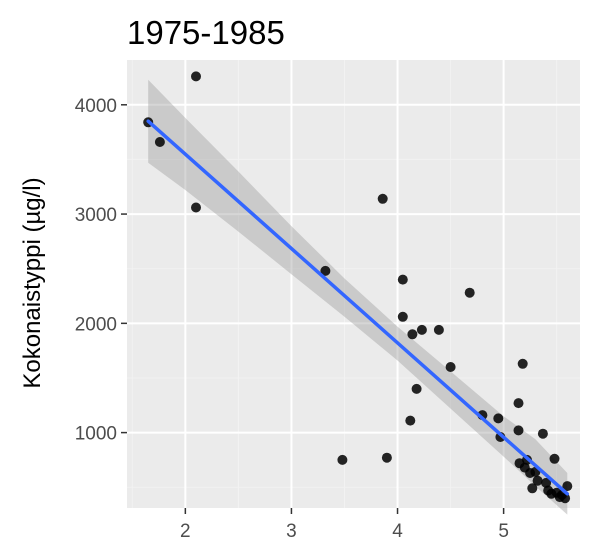  I want to click on y-tick-label: 3000, so click(96, 215).